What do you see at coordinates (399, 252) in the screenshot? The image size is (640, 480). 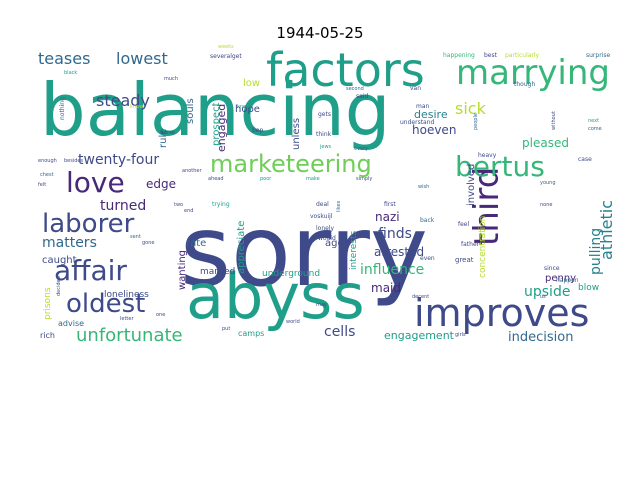 I see `word-arrested: arrested` at bounding box center [399, 252].